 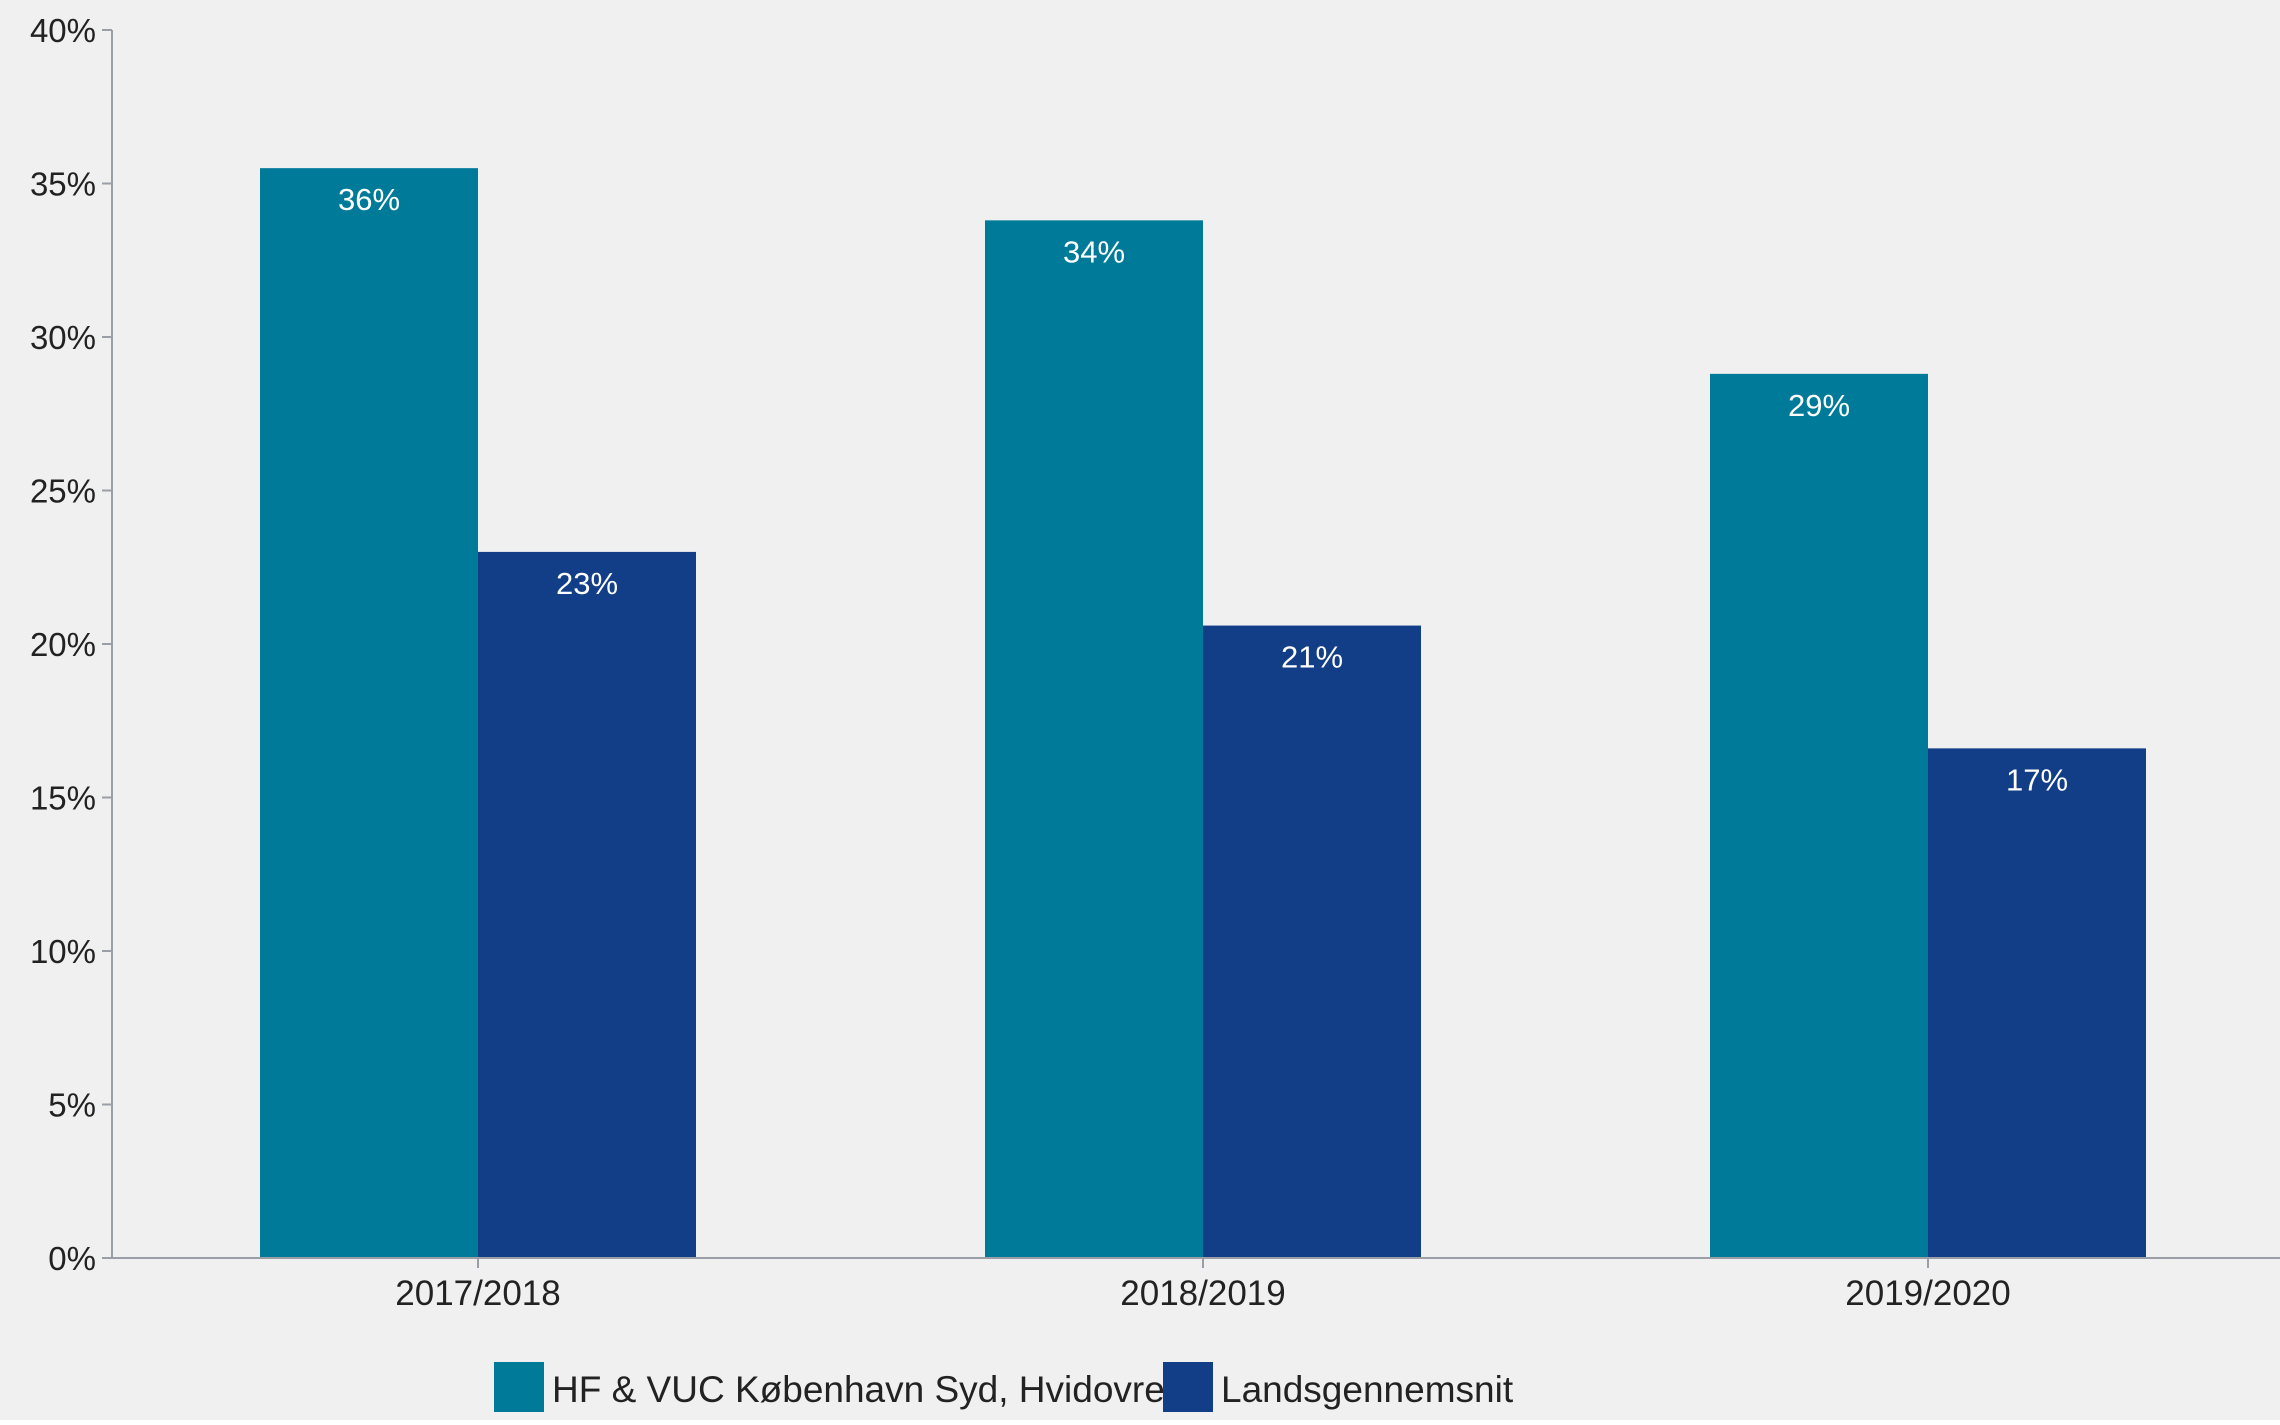 I want to click on bar-value-label: 36%, so click(x=369, y=199).